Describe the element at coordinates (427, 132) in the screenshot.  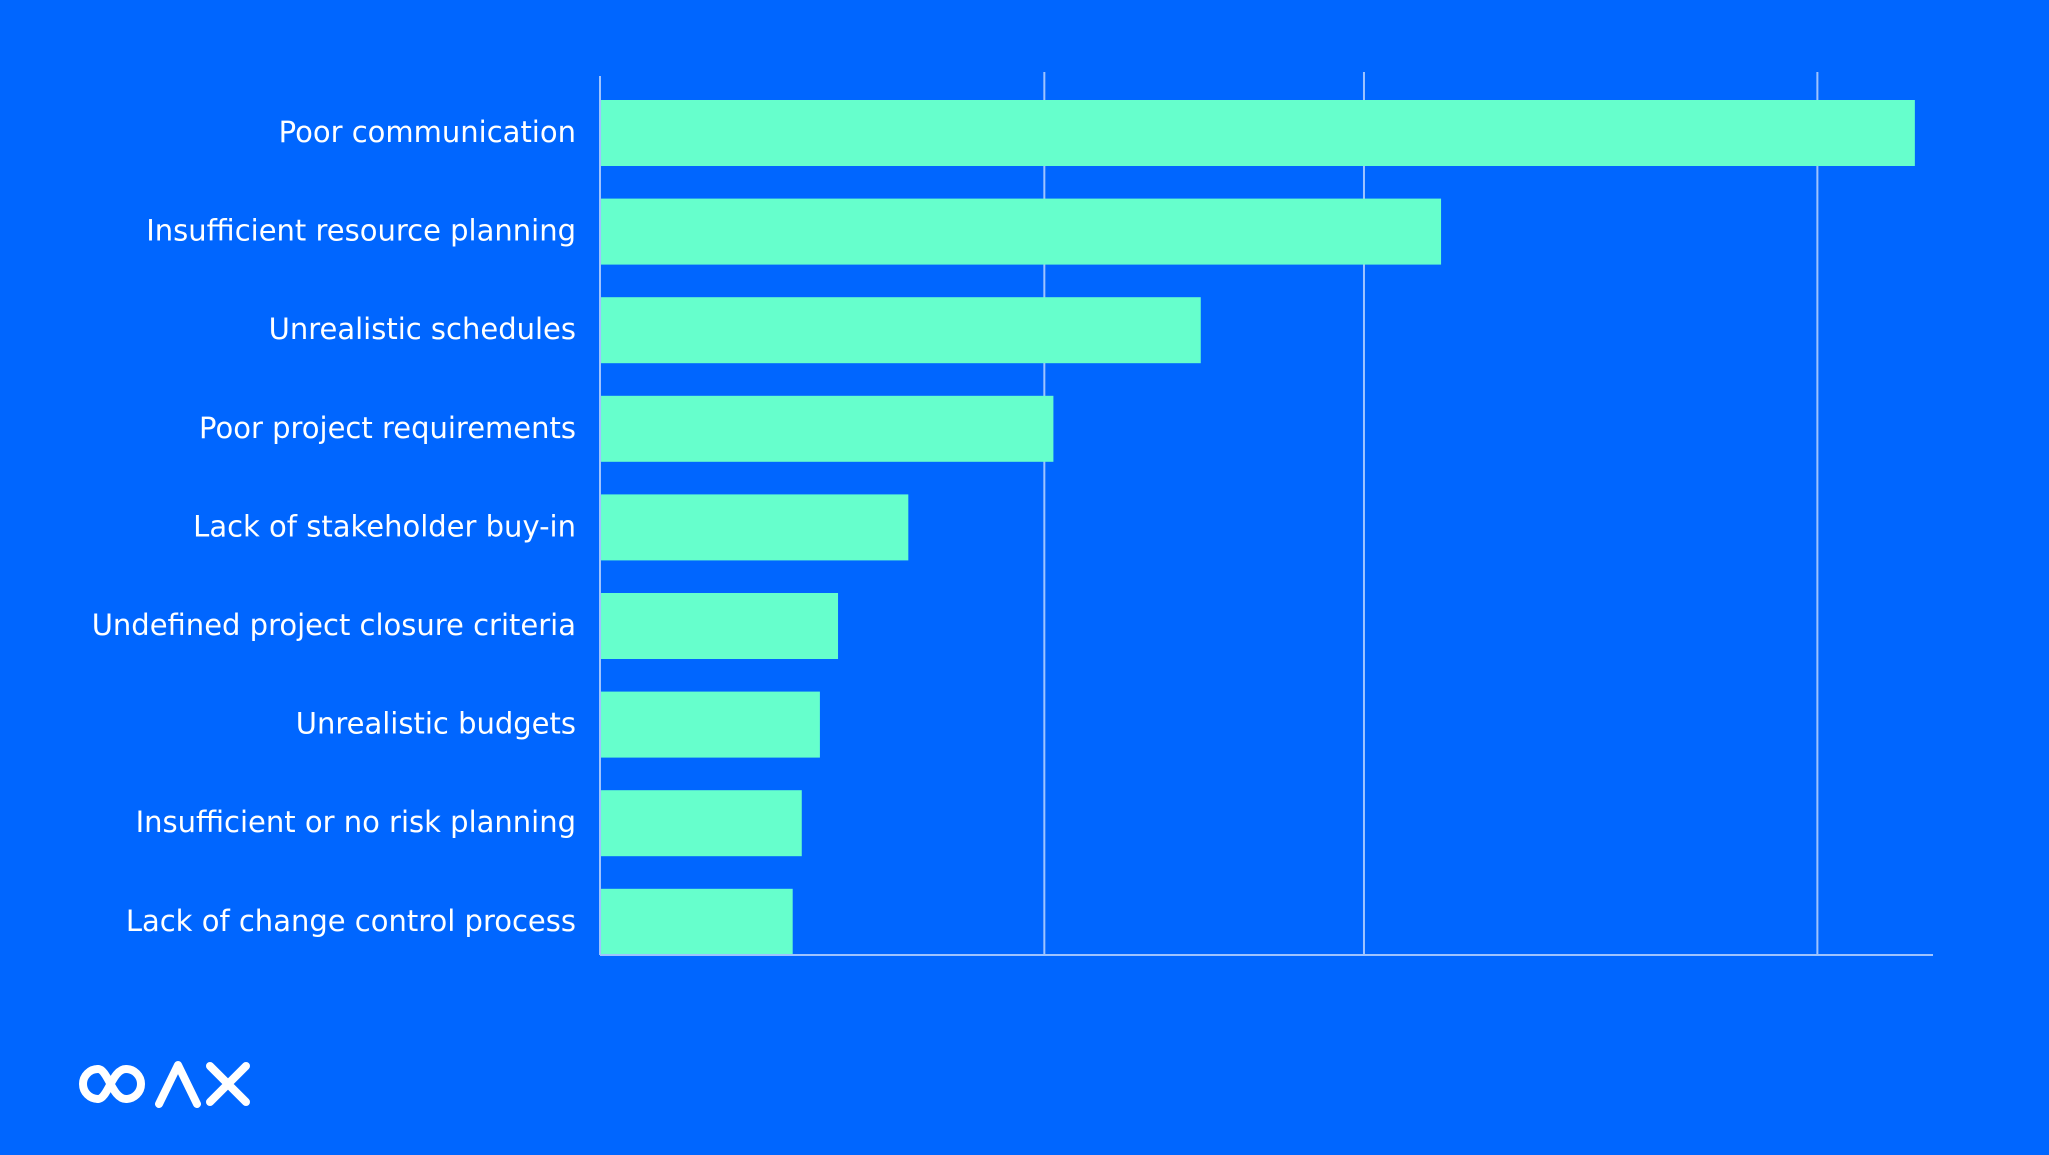
I see `category-label-1: Poor communication` at that location.